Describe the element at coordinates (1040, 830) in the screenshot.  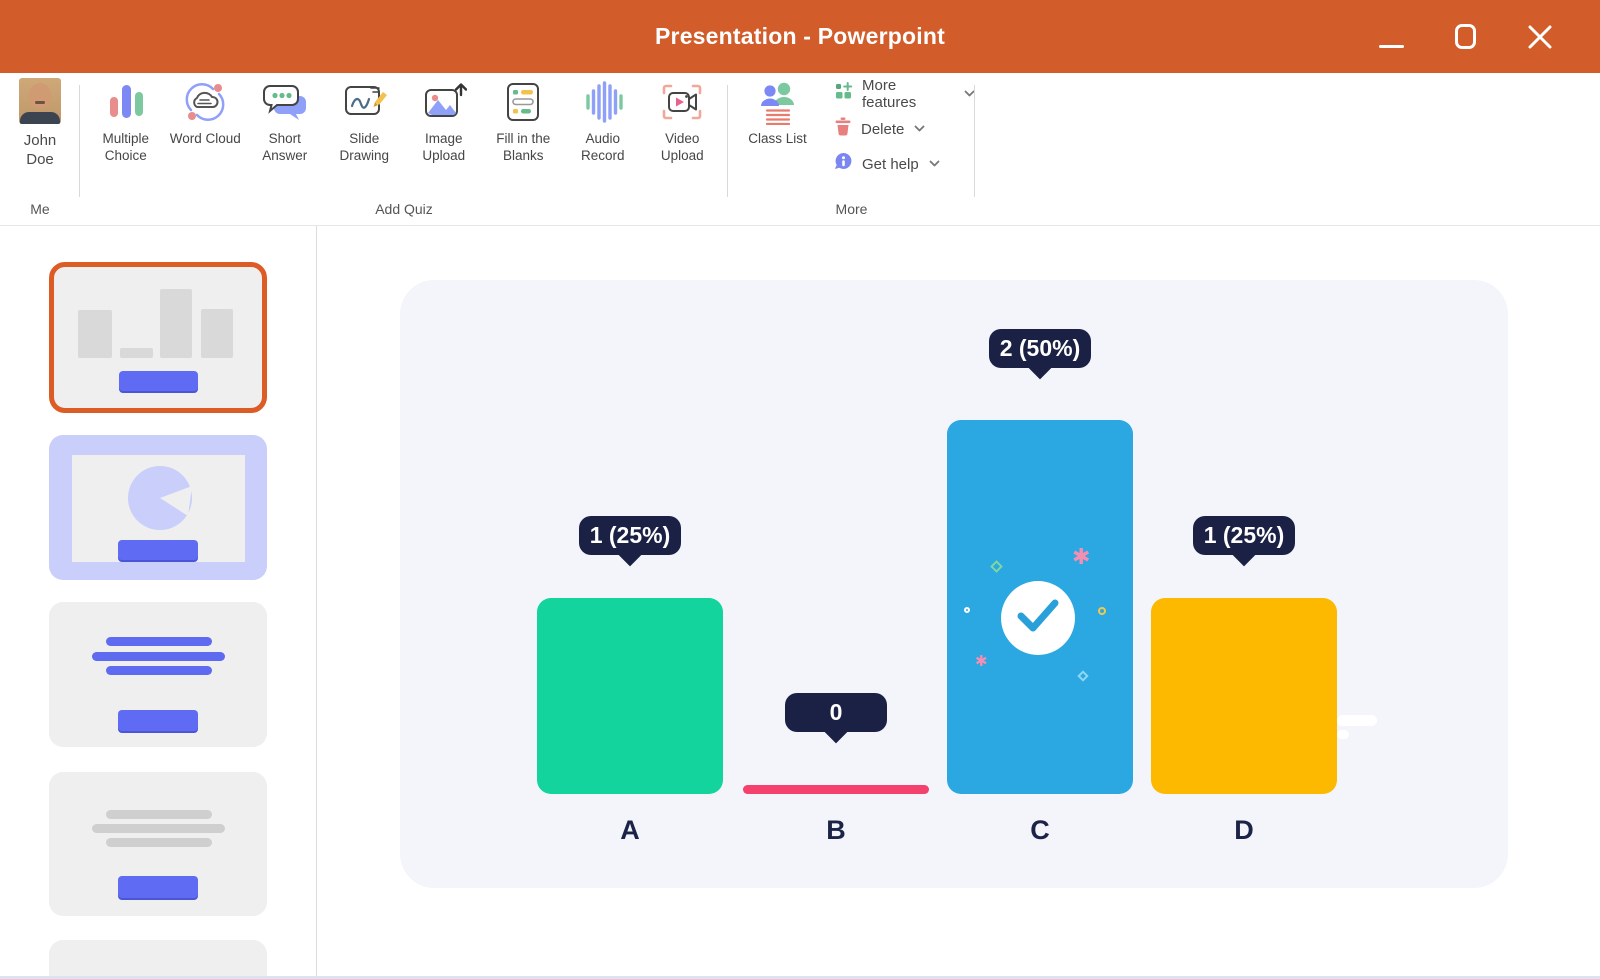
I see `category-label-C: C` at that location.